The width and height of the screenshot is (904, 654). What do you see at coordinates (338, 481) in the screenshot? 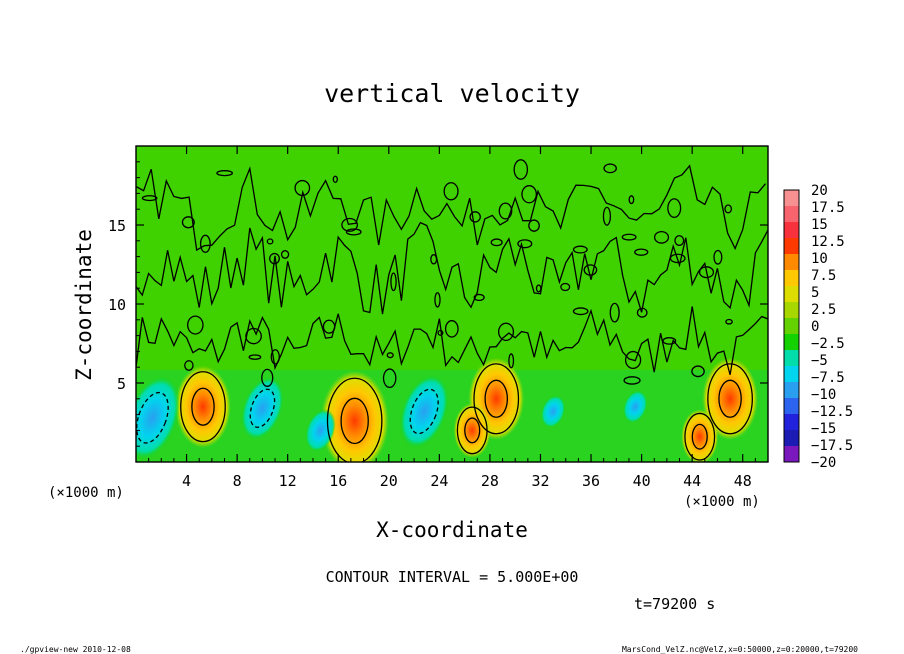
I see `x-tick-label: 16` at bounding box center [338, 481].